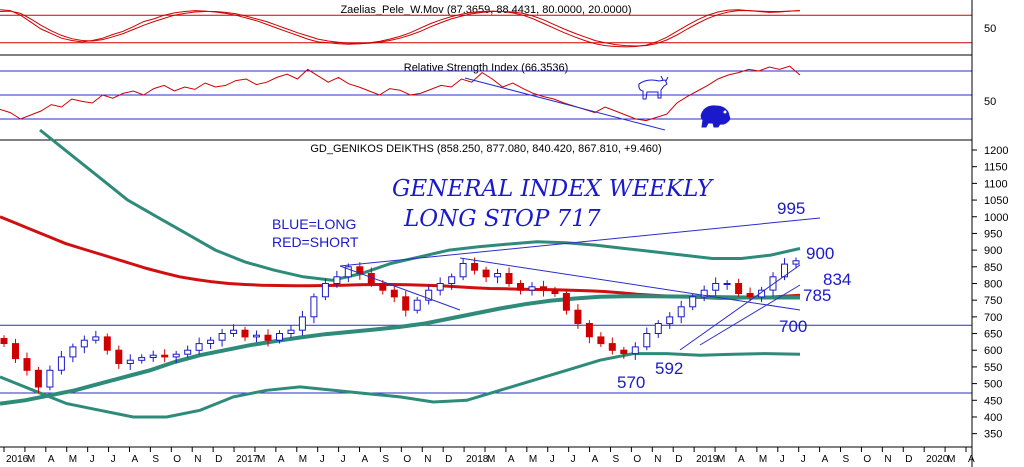  What do you see at coordinates (400, 288) in the screenshot?
I see `lower-trendline-2017` at bounding box center [400, 288].